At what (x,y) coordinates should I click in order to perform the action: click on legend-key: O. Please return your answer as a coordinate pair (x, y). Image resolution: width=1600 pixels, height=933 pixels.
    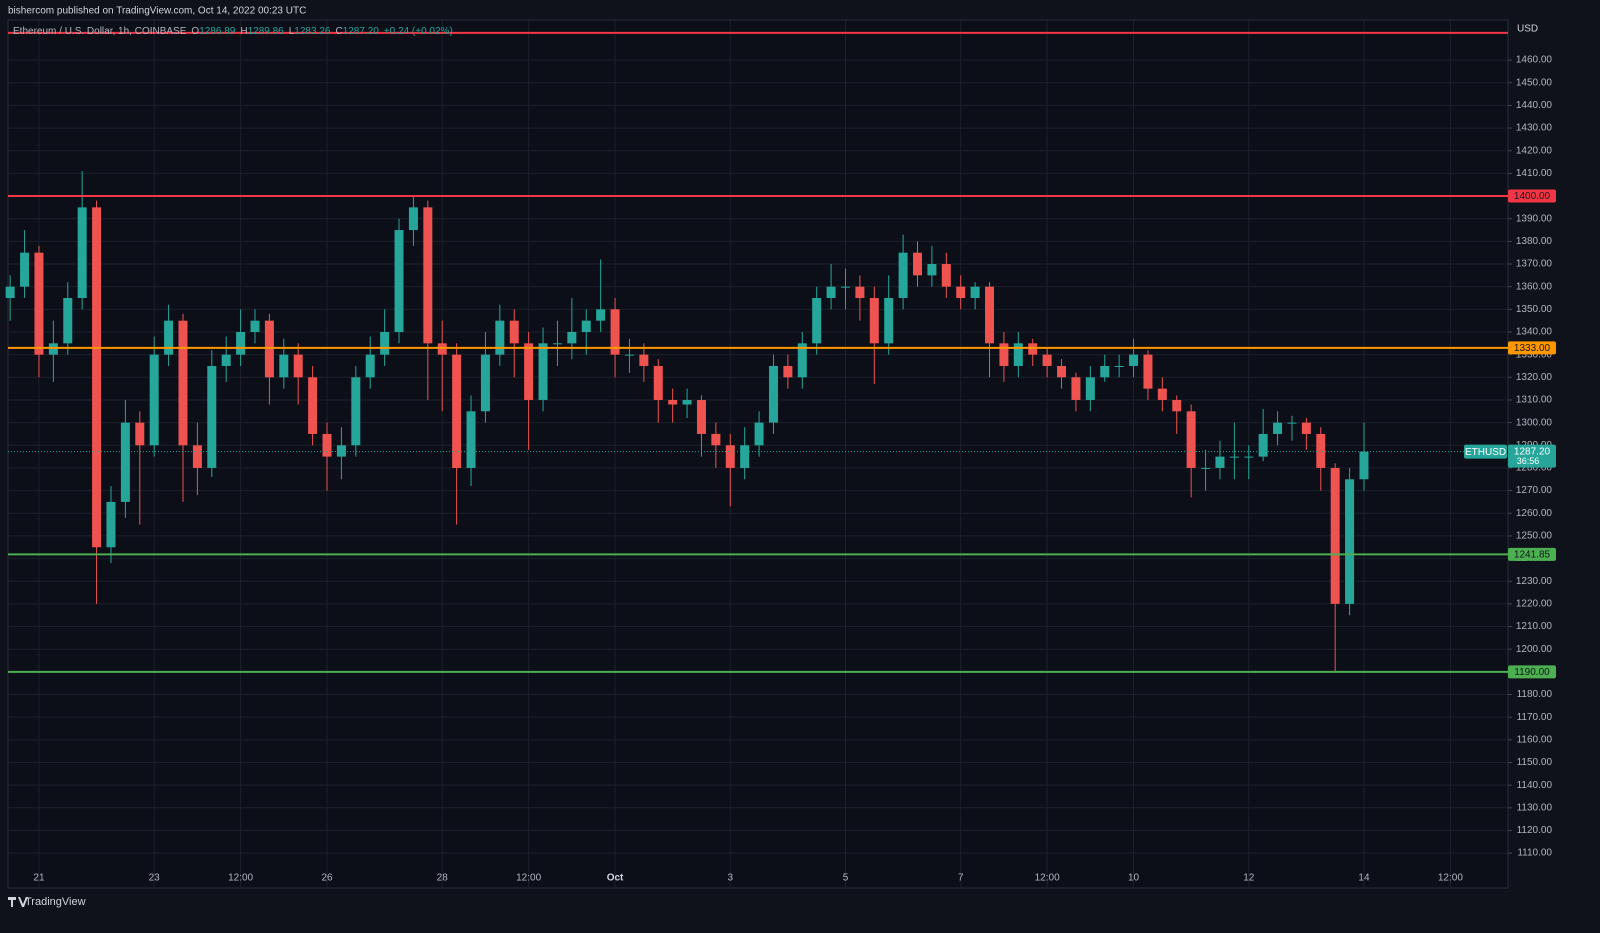
    Looking at the image, I should click on (195, 31).